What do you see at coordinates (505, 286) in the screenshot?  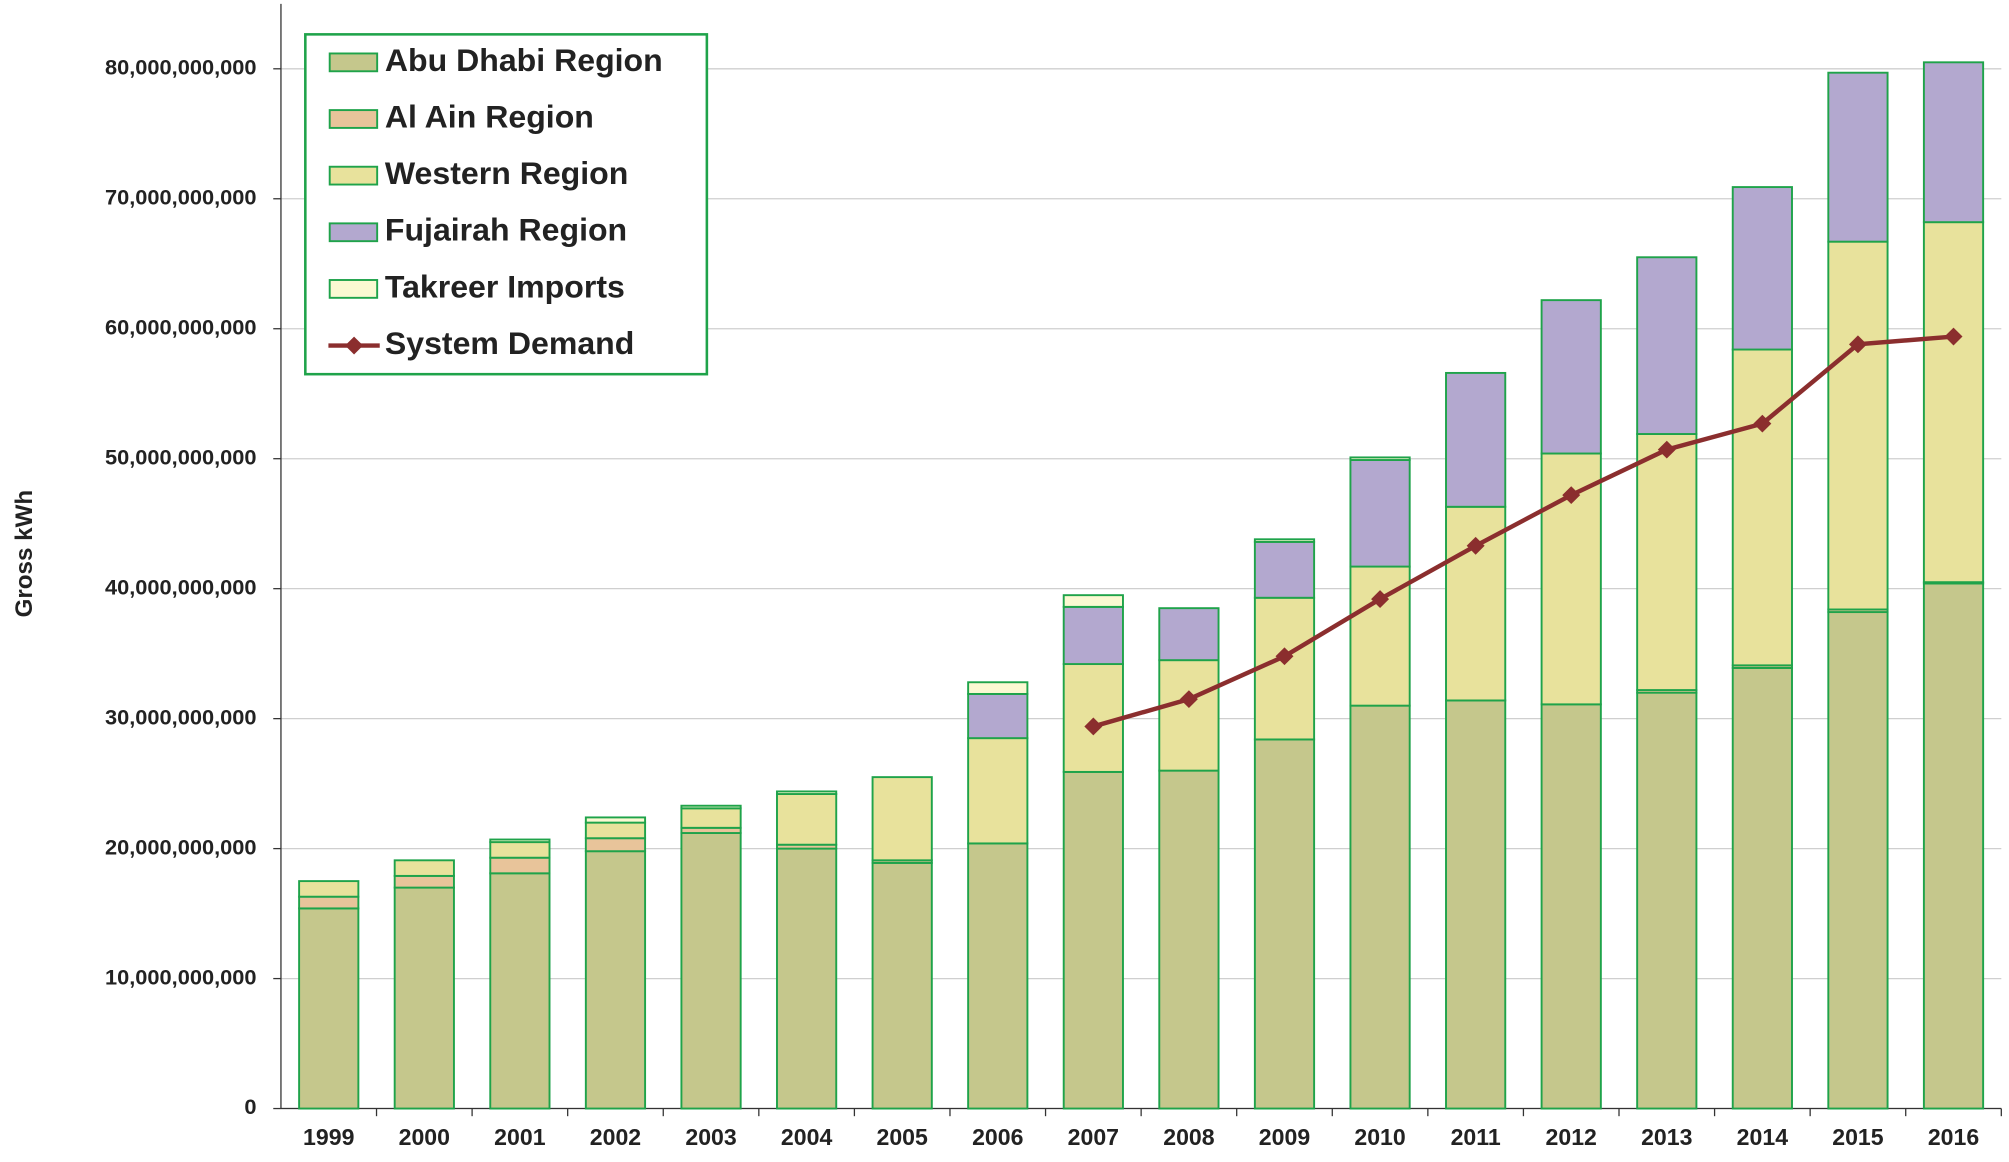 I see `legend-label: Takreer Imports` at bounding box center [505, 286].